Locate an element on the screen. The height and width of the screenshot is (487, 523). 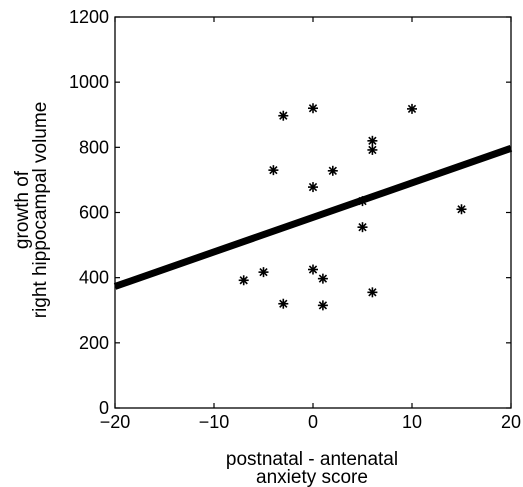
y-tick-label: 0 is located at coordinates (104, 408).